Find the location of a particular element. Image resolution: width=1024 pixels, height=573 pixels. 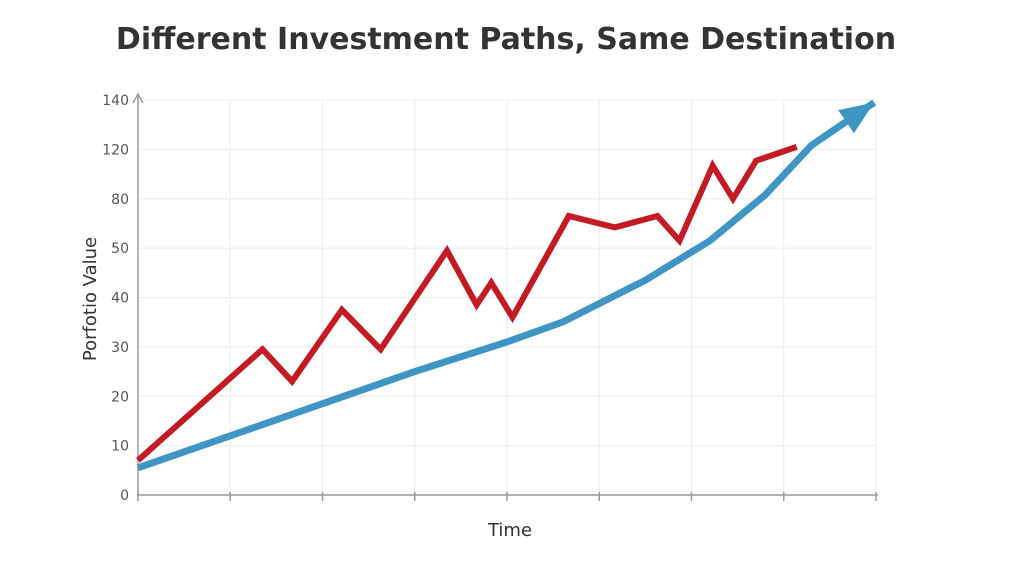

y-tick-label: 40 is located at coordinates (120, 299).